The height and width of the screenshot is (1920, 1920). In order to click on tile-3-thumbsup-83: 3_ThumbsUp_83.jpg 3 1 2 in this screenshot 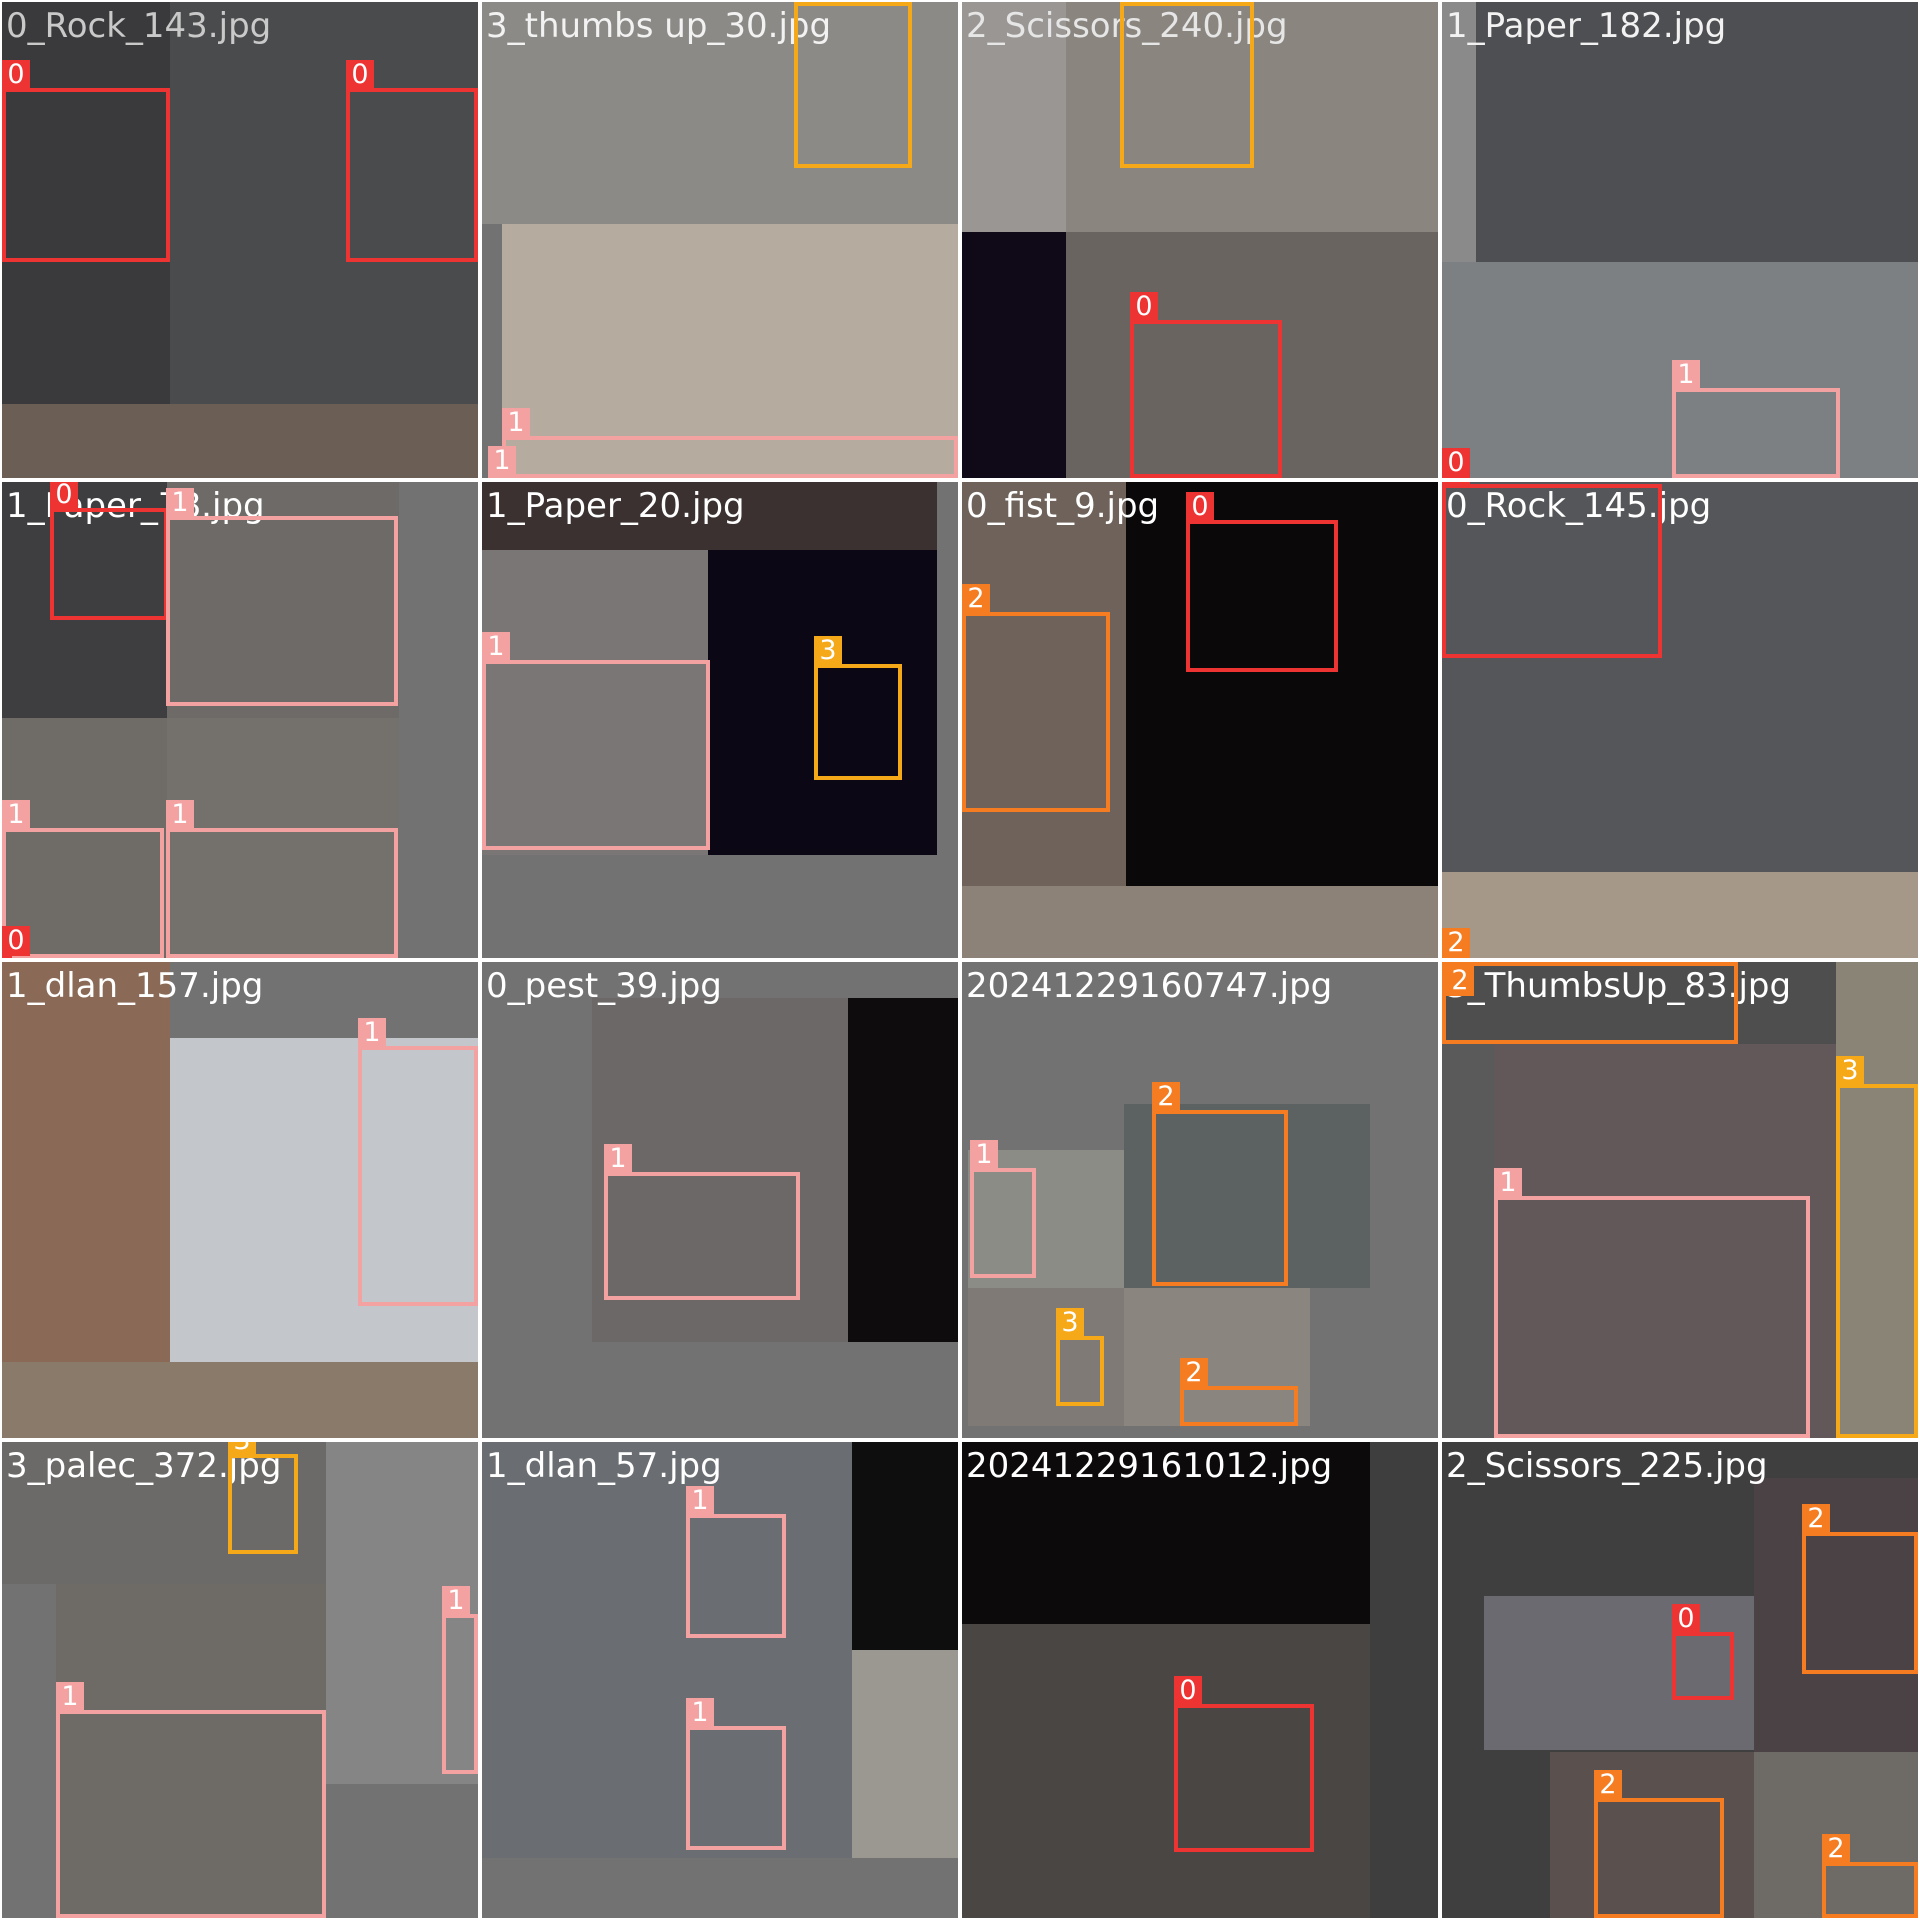, I will do `click(1680, 1200)`.